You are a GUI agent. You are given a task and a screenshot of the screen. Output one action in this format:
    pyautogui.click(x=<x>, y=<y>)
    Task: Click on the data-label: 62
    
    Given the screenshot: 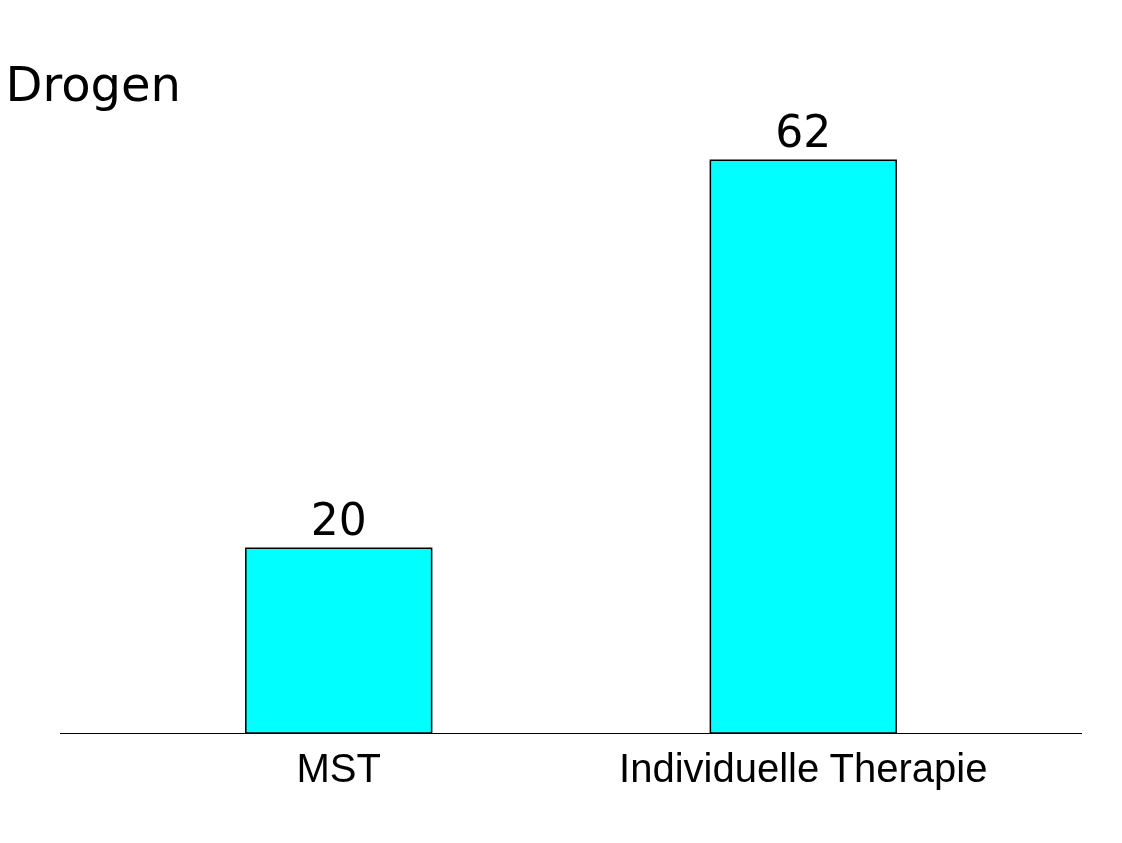 What is the action you would take?
    pyautogui.click(x=803, y=132)
    